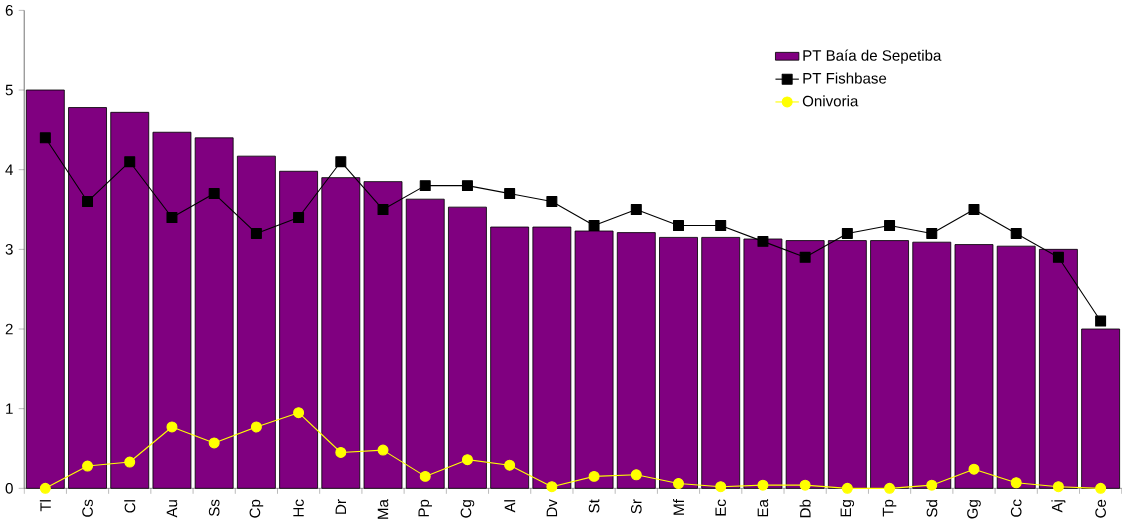 This screenshot has height=525, width=1122. I want to click on x-tick-label: Ss, so click(214, 507).